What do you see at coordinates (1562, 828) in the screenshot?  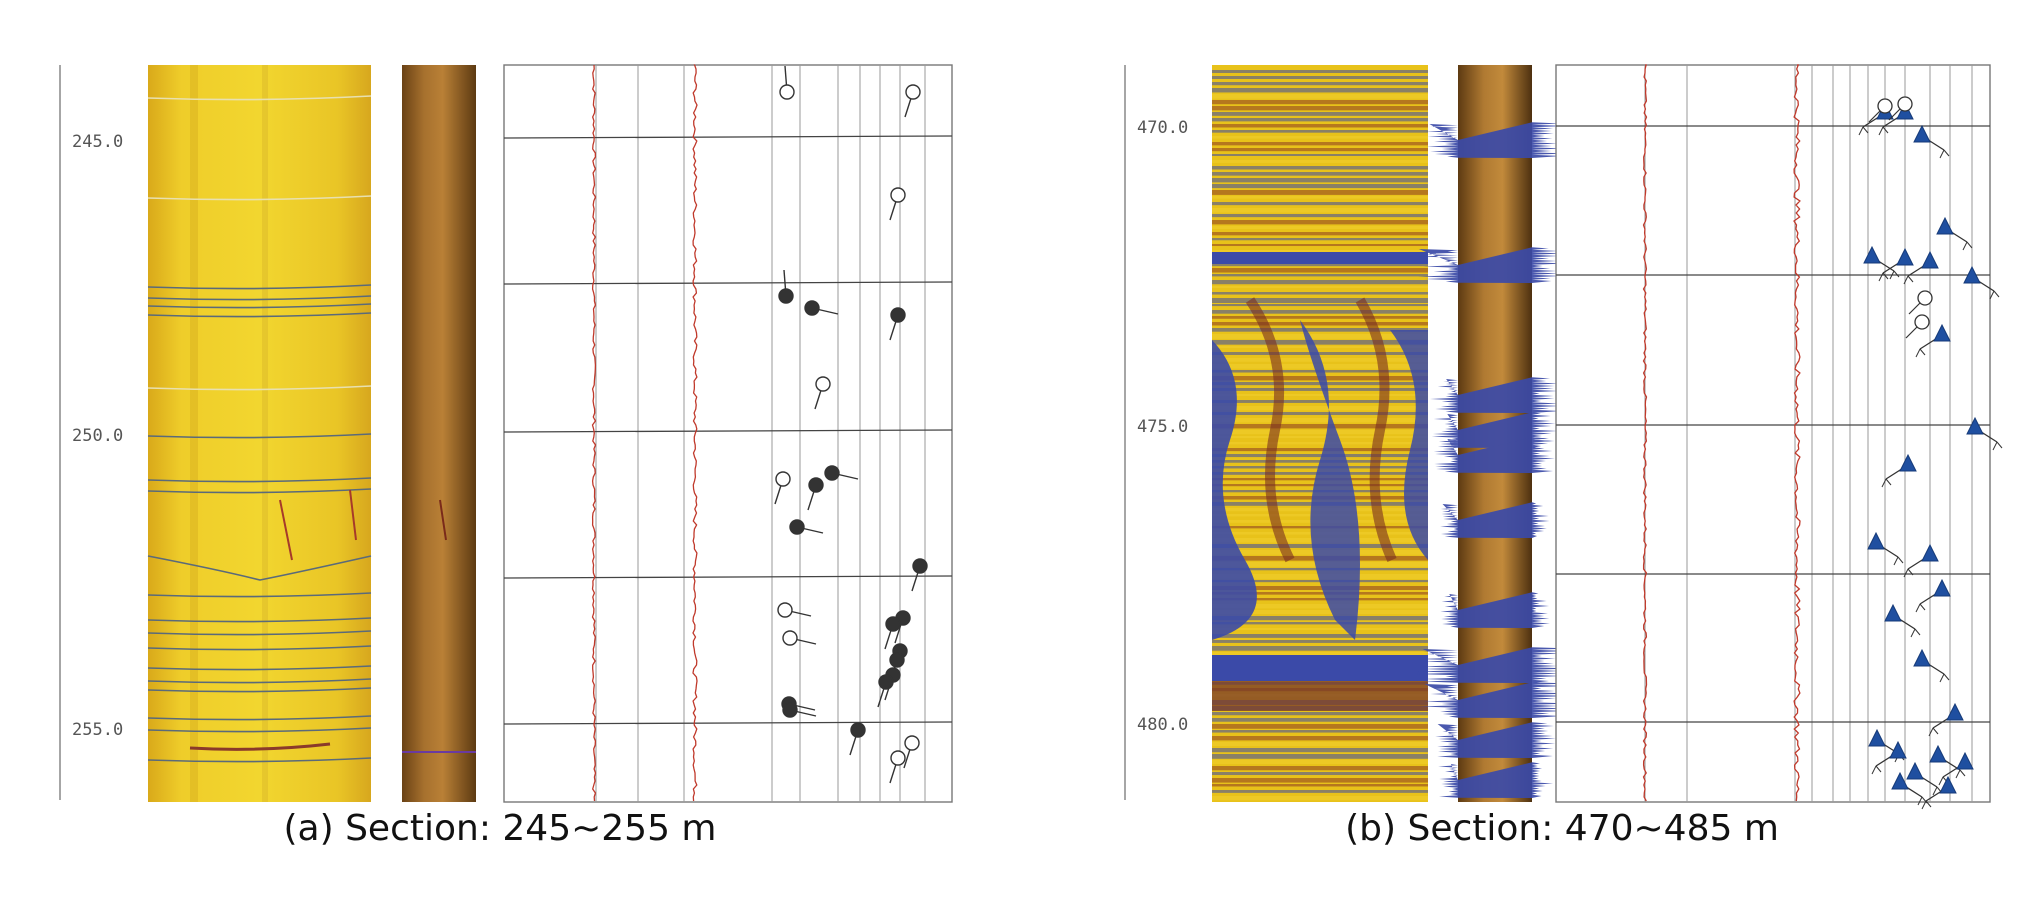 I see `panel-b-caption: (b) Section: 470~485 m` at bounding box center [1562, 828].